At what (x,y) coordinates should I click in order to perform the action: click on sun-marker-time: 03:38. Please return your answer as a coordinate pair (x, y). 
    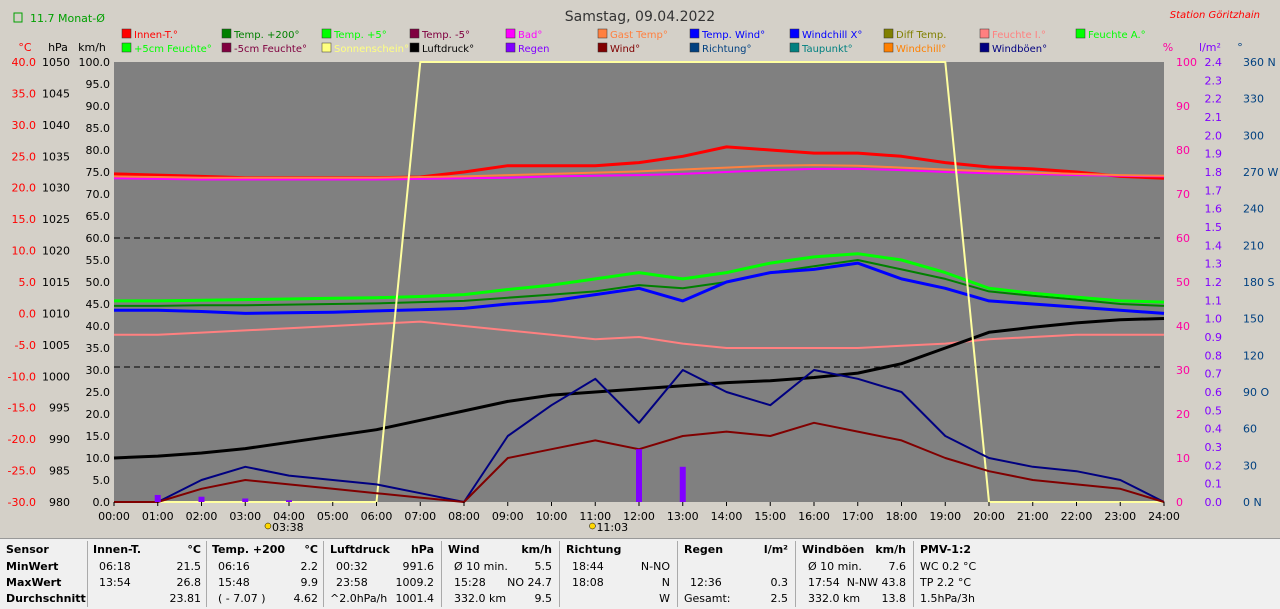
    Looking at the image, I should click on (288, 527).